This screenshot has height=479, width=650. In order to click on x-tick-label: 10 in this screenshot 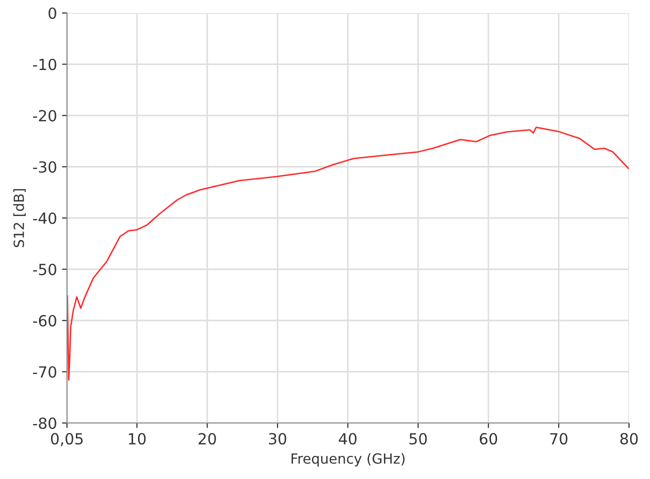, I will do `click(137, 438)`.